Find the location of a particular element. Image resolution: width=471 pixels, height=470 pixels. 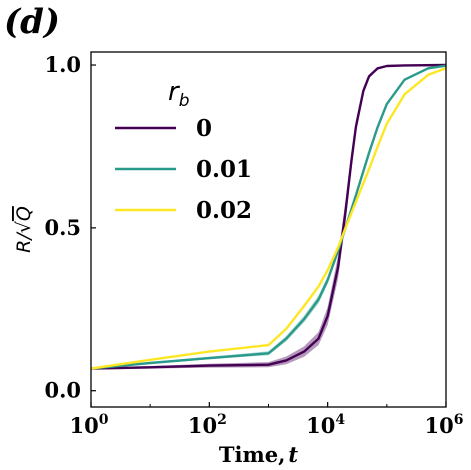

x-tick-exponent: 2 is located at coordinates (222, 420).